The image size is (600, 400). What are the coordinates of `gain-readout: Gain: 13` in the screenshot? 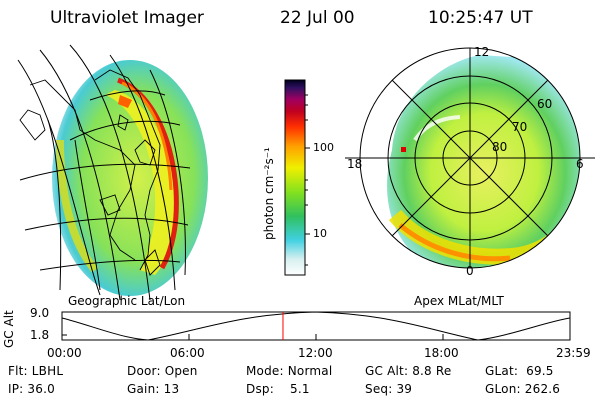 It's located at (153, 389).